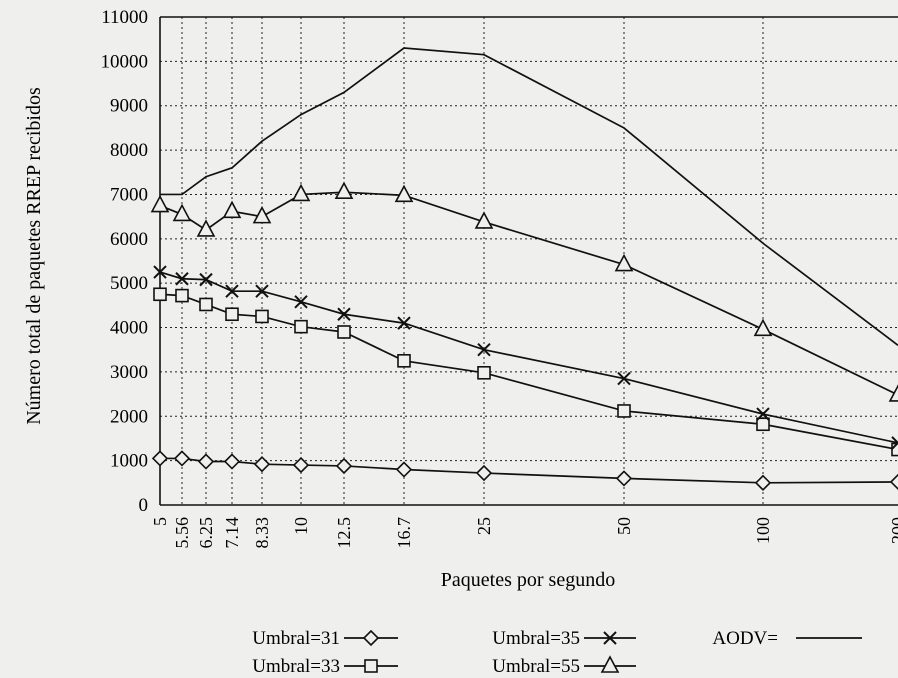  What do you see at coordinates (787, 638) in the screenshot?
I see `legend-entry: AODV=` at bounding box center [787, 638].